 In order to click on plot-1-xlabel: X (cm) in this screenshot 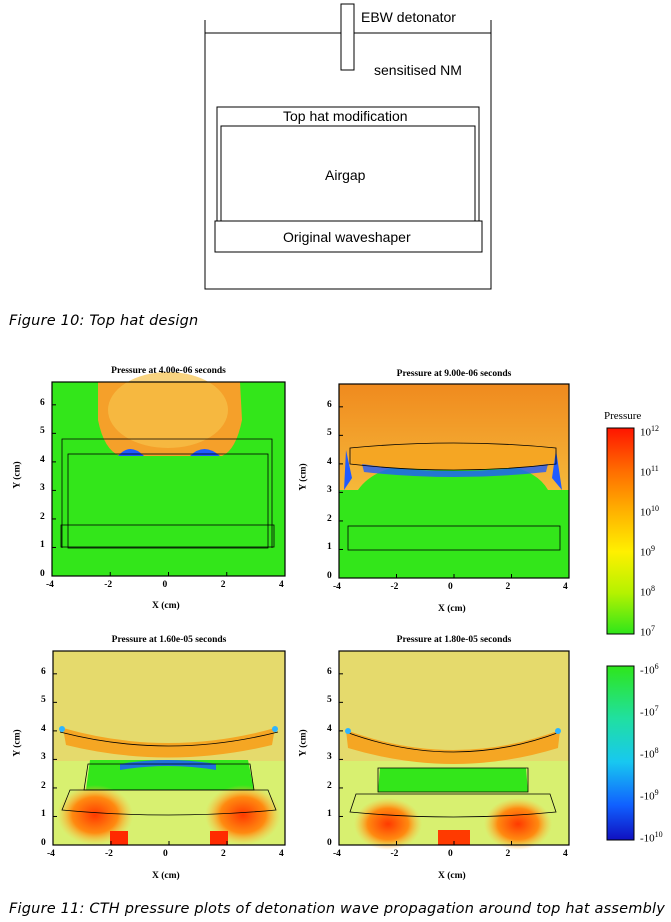, I will do `click(166, 606)`.